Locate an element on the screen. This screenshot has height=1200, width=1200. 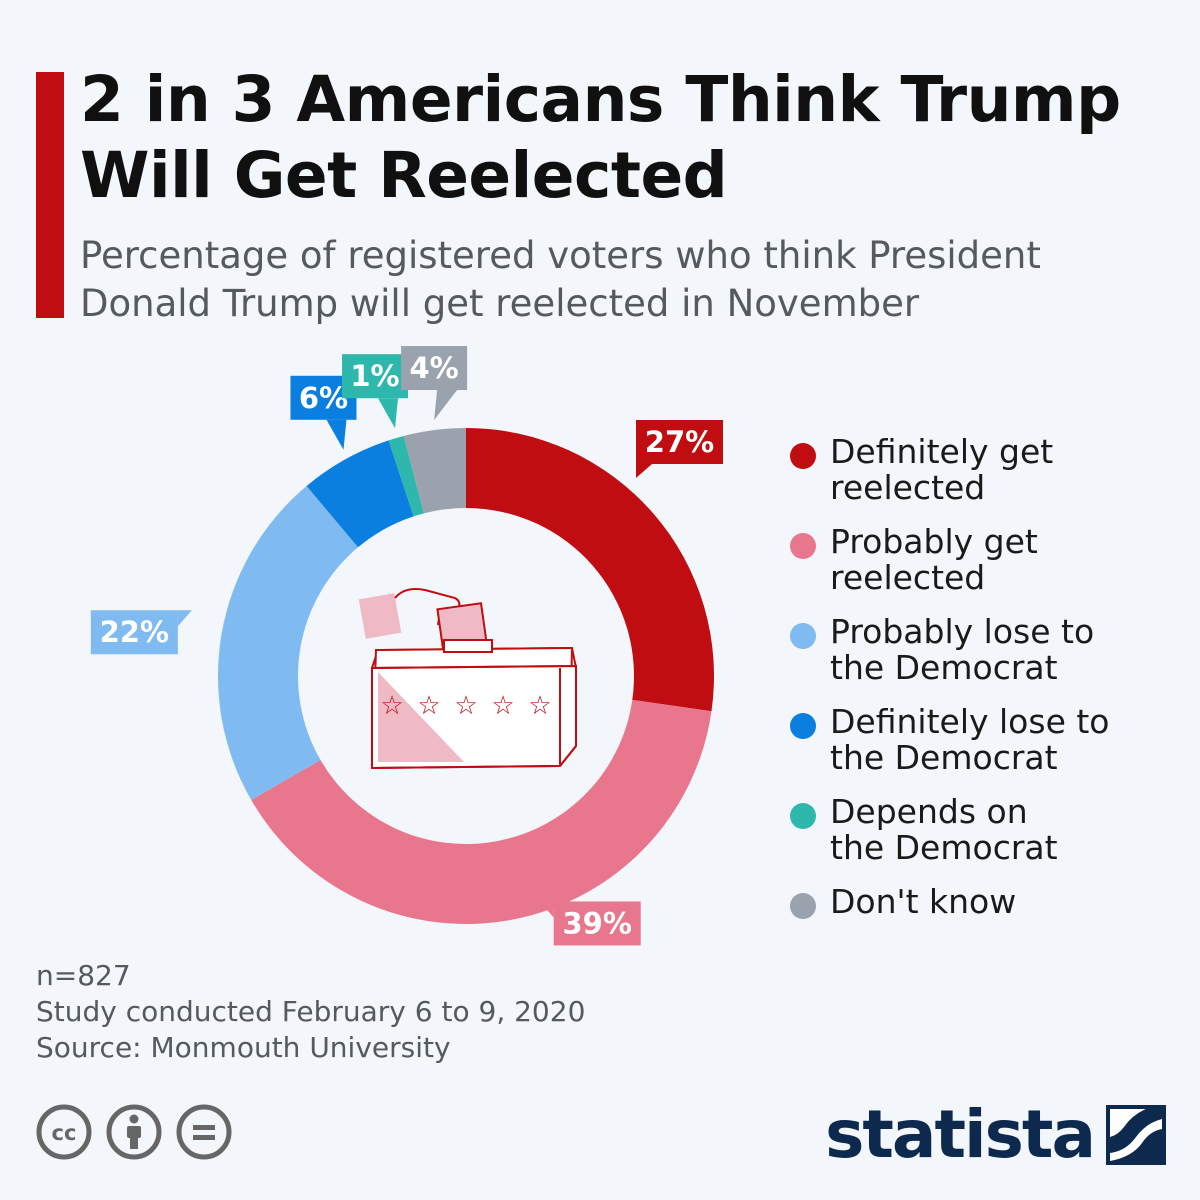
license-icons: cc is located at coordinates (134, 1132).